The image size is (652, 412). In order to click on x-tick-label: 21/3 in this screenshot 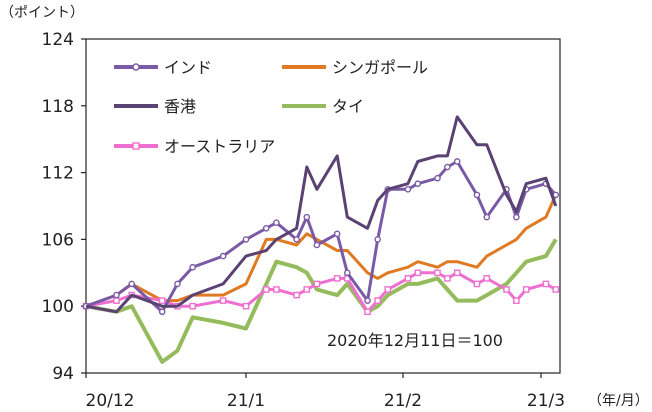, I will do `click(546, 401)`.